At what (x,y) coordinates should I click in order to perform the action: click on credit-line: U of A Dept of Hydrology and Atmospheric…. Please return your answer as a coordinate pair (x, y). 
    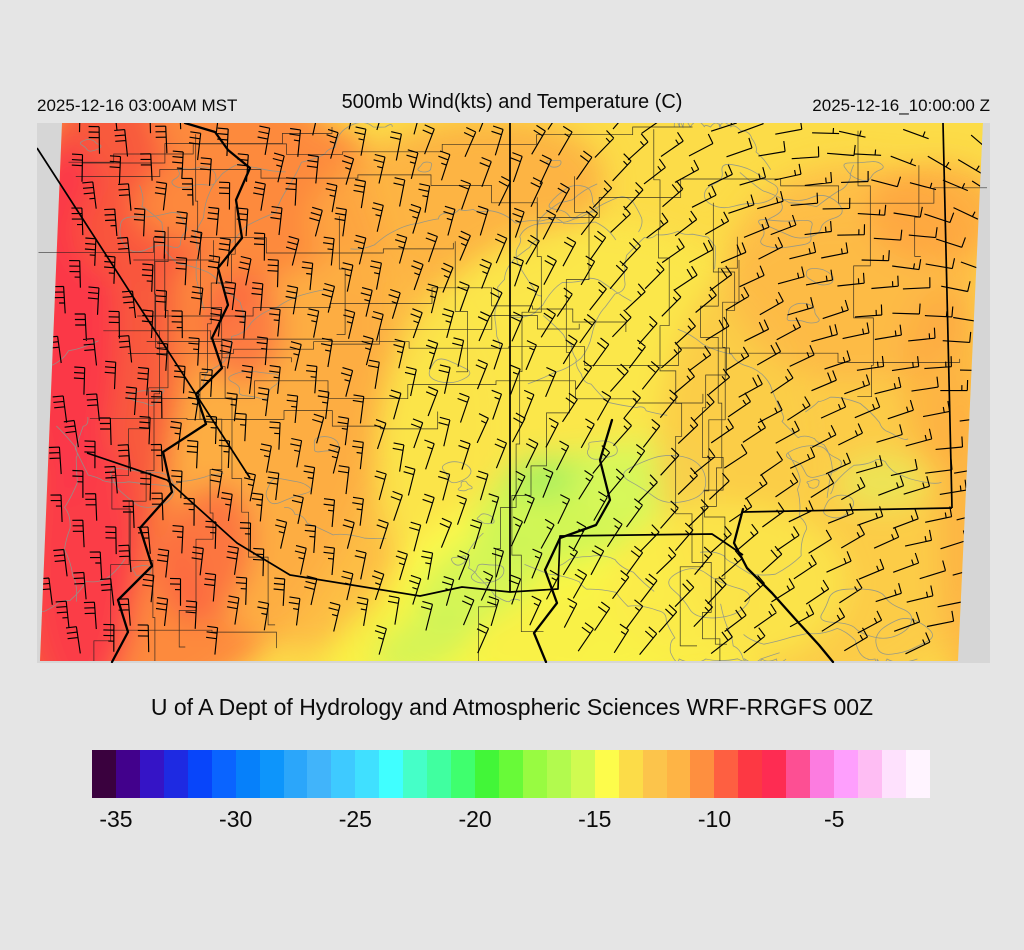
    Looking at the image, I should click on (512, 707).